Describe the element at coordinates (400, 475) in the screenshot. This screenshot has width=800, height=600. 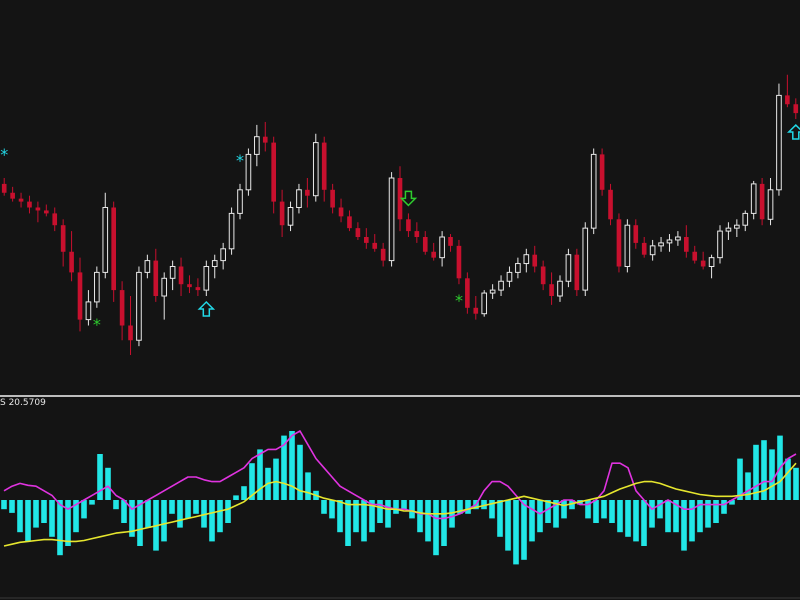
I see `signal-line-magenta` at that location.